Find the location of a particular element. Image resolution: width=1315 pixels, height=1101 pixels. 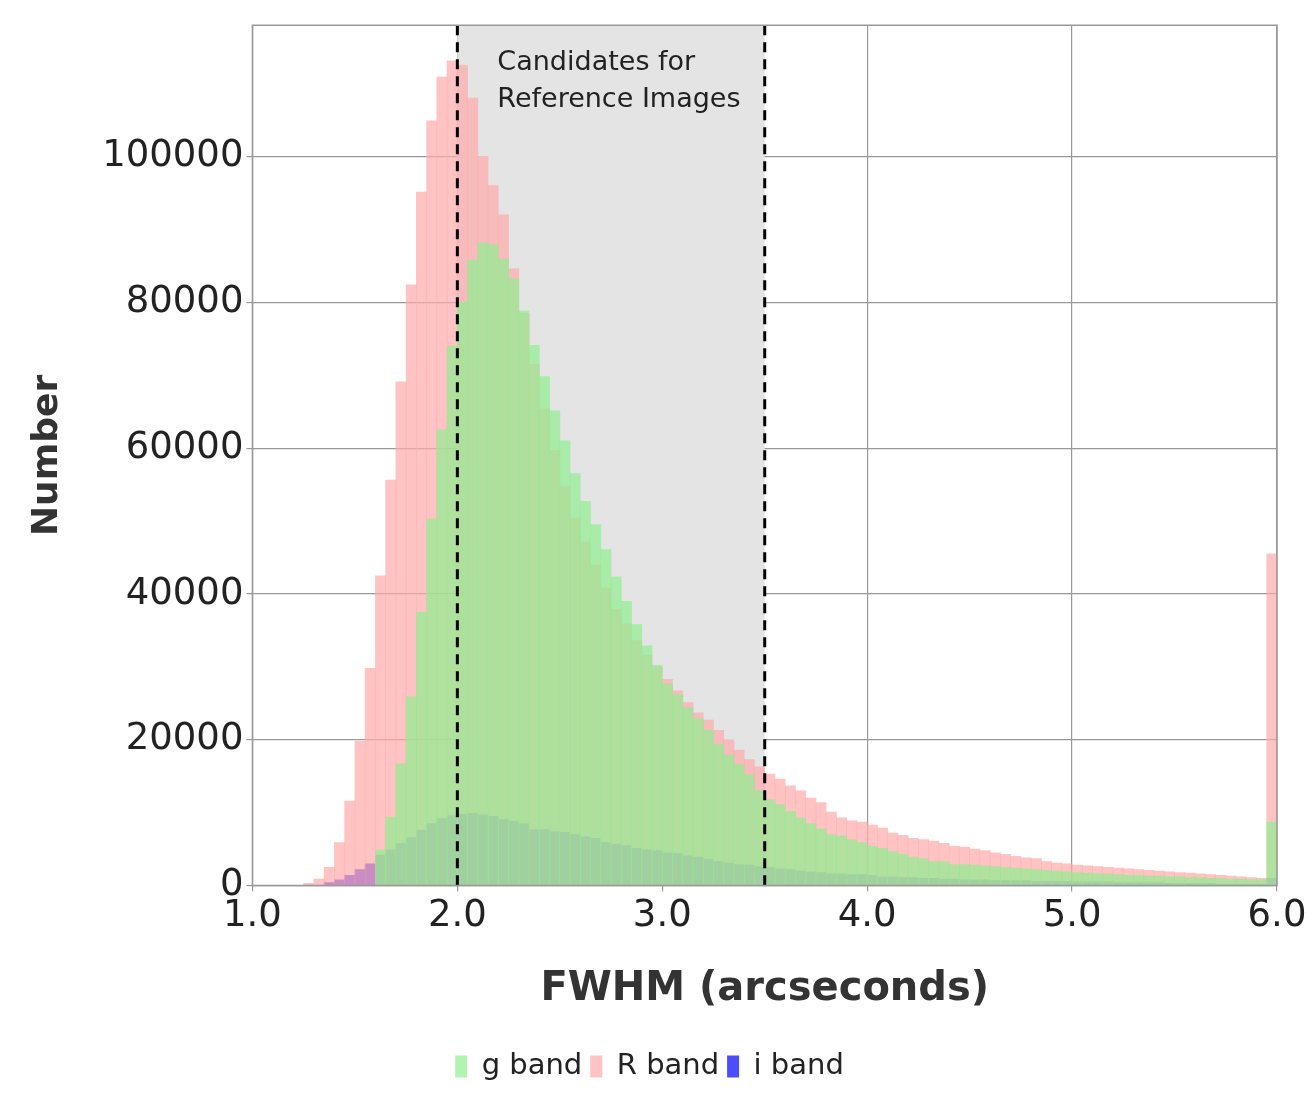

x-tick-label: 3.0 is located at coordinates (662, 914).